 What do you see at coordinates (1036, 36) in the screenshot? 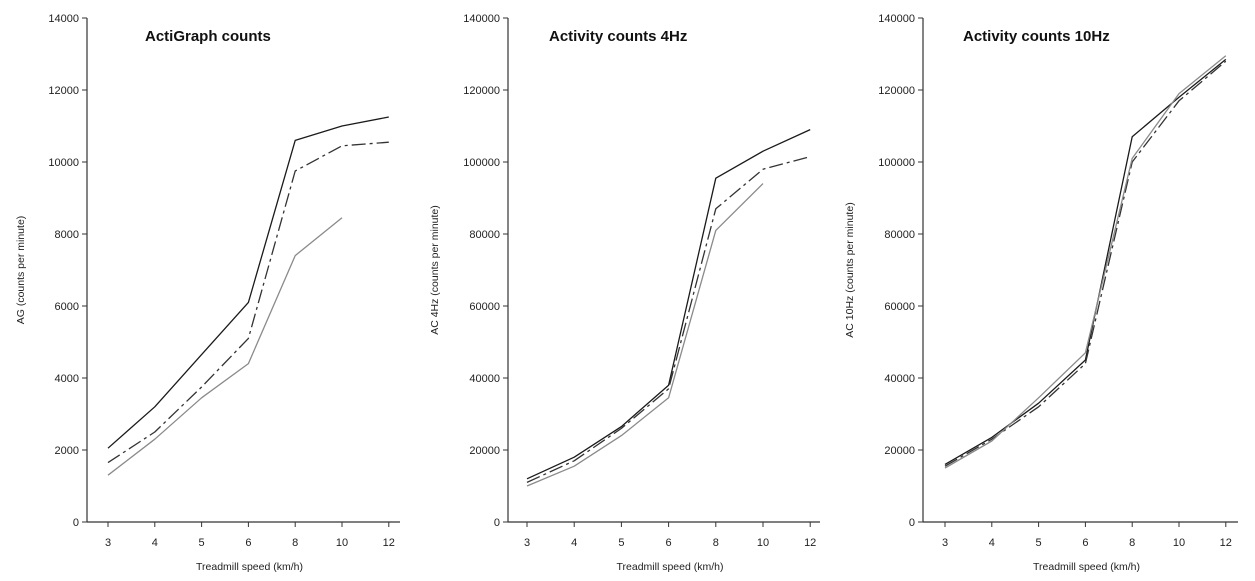
I see `chart-title: Activity counts 10Hz` at bounding box center [1036, 36].